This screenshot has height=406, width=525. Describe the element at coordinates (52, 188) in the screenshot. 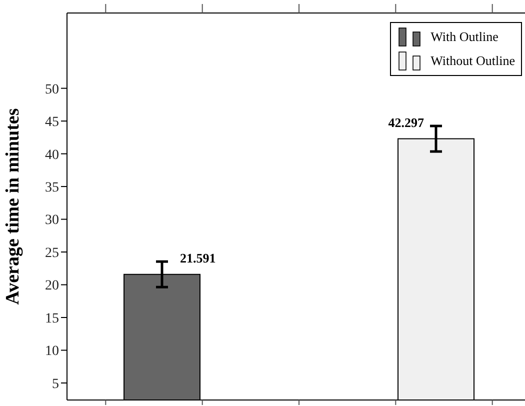

I see `y-tick-label: 35` at that location.